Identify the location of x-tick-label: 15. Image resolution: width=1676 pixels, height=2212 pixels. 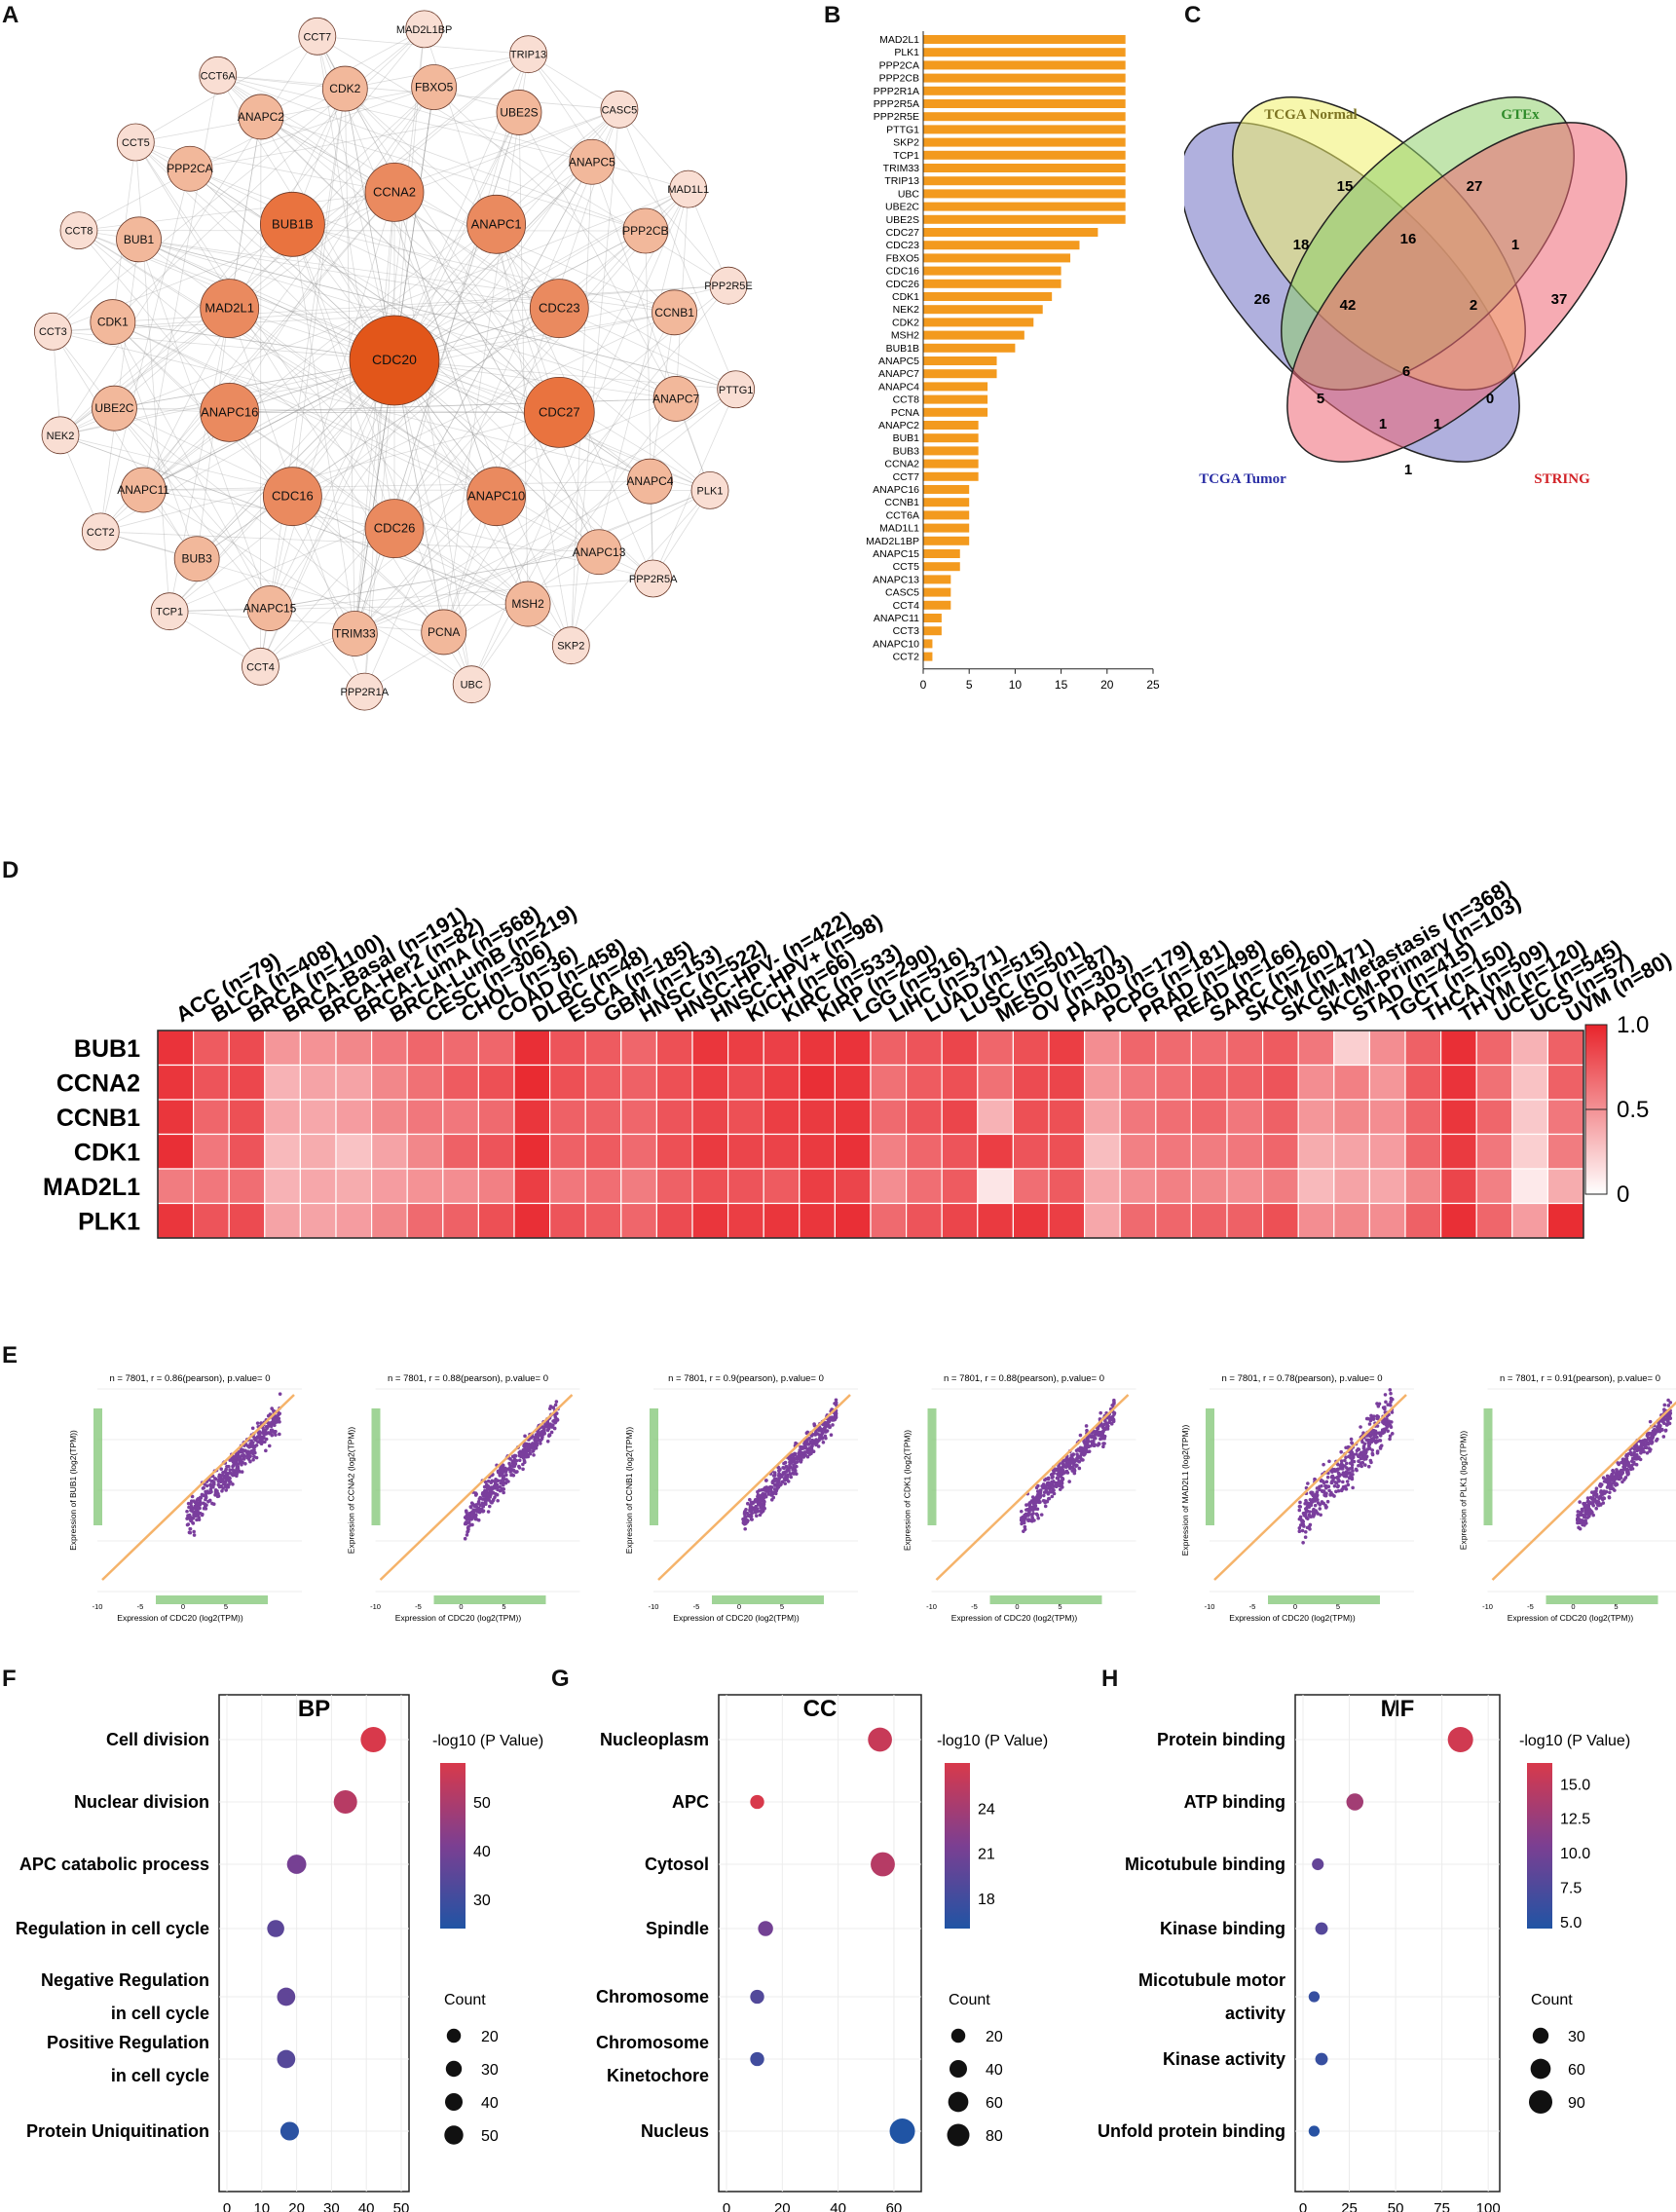
(1061, 685).